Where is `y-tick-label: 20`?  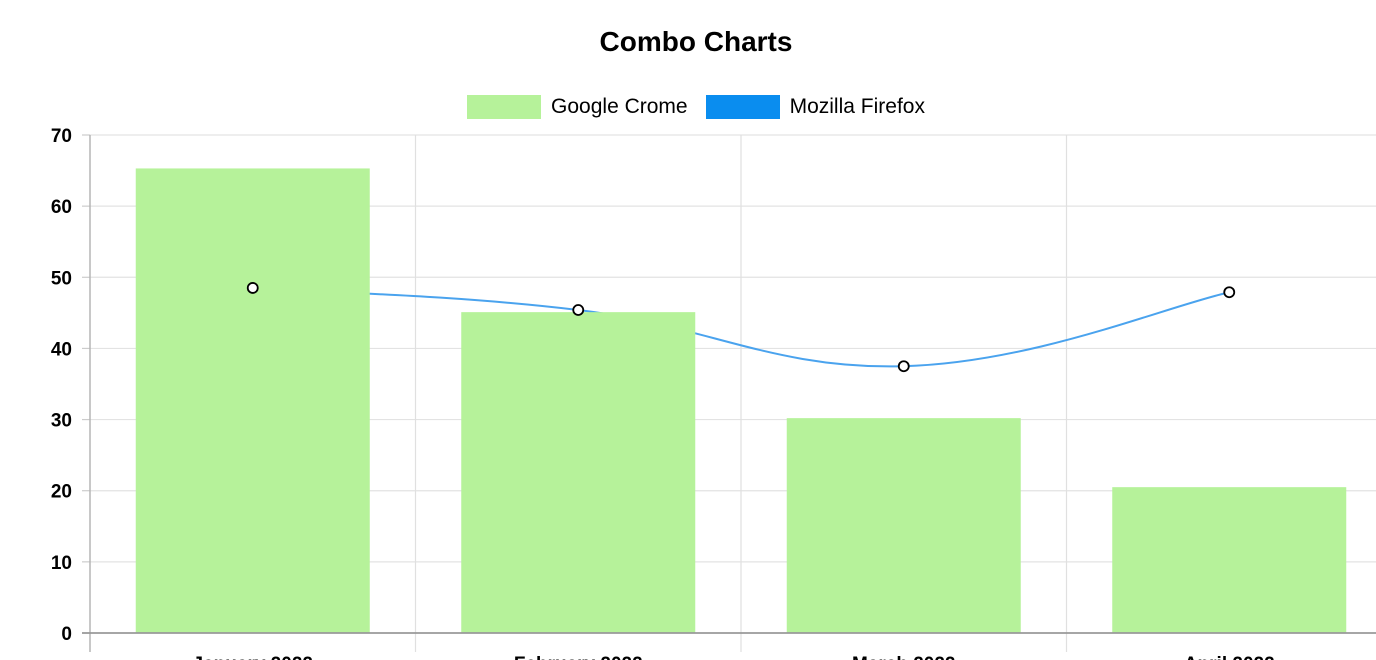
y-tick-label: 20 is located at coordinates (61, 492).